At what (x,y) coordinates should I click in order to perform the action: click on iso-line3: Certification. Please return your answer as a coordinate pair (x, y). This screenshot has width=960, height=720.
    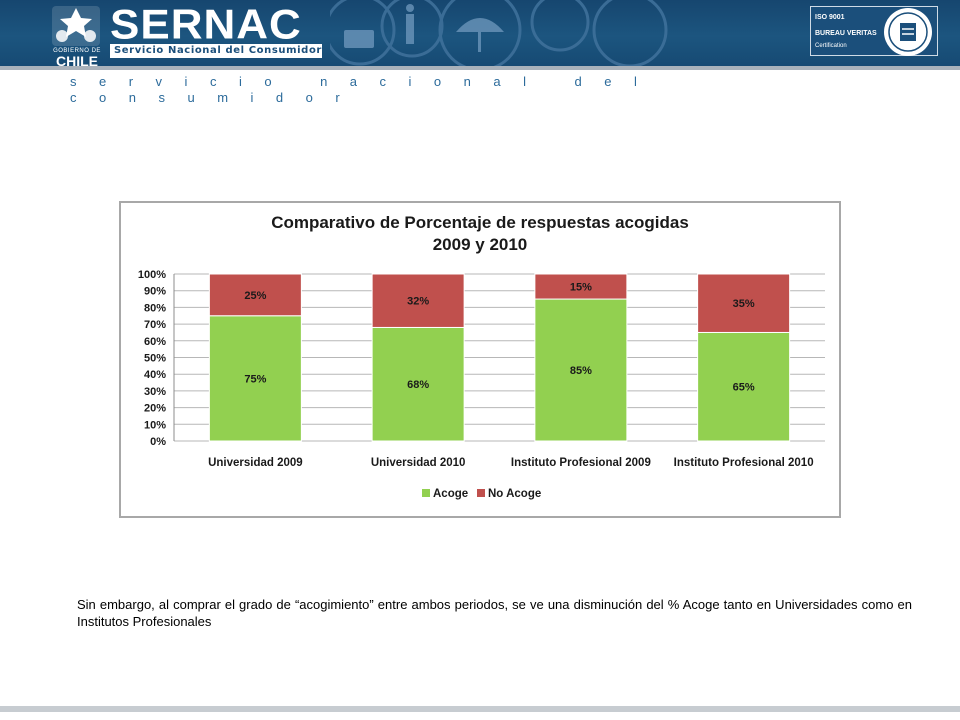
    Looking at the image, I should click on (831, 46).